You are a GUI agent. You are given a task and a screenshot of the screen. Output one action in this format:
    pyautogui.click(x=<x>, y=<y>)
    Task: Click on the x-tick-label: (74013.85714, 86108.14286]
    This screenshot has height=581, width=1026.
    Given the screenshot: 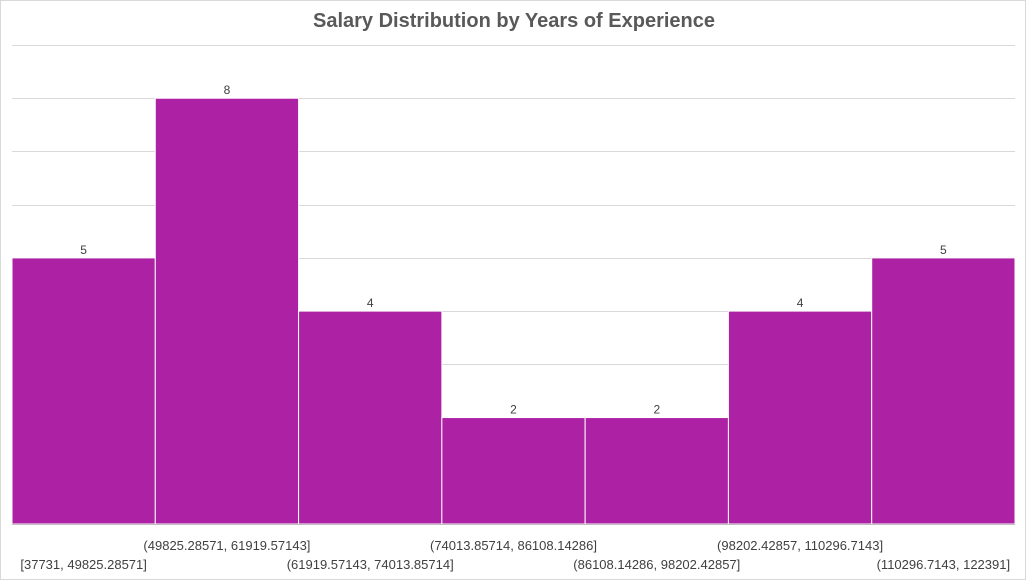 What is the action you would take?
    pyautogui.click(x=513, y=545)
    